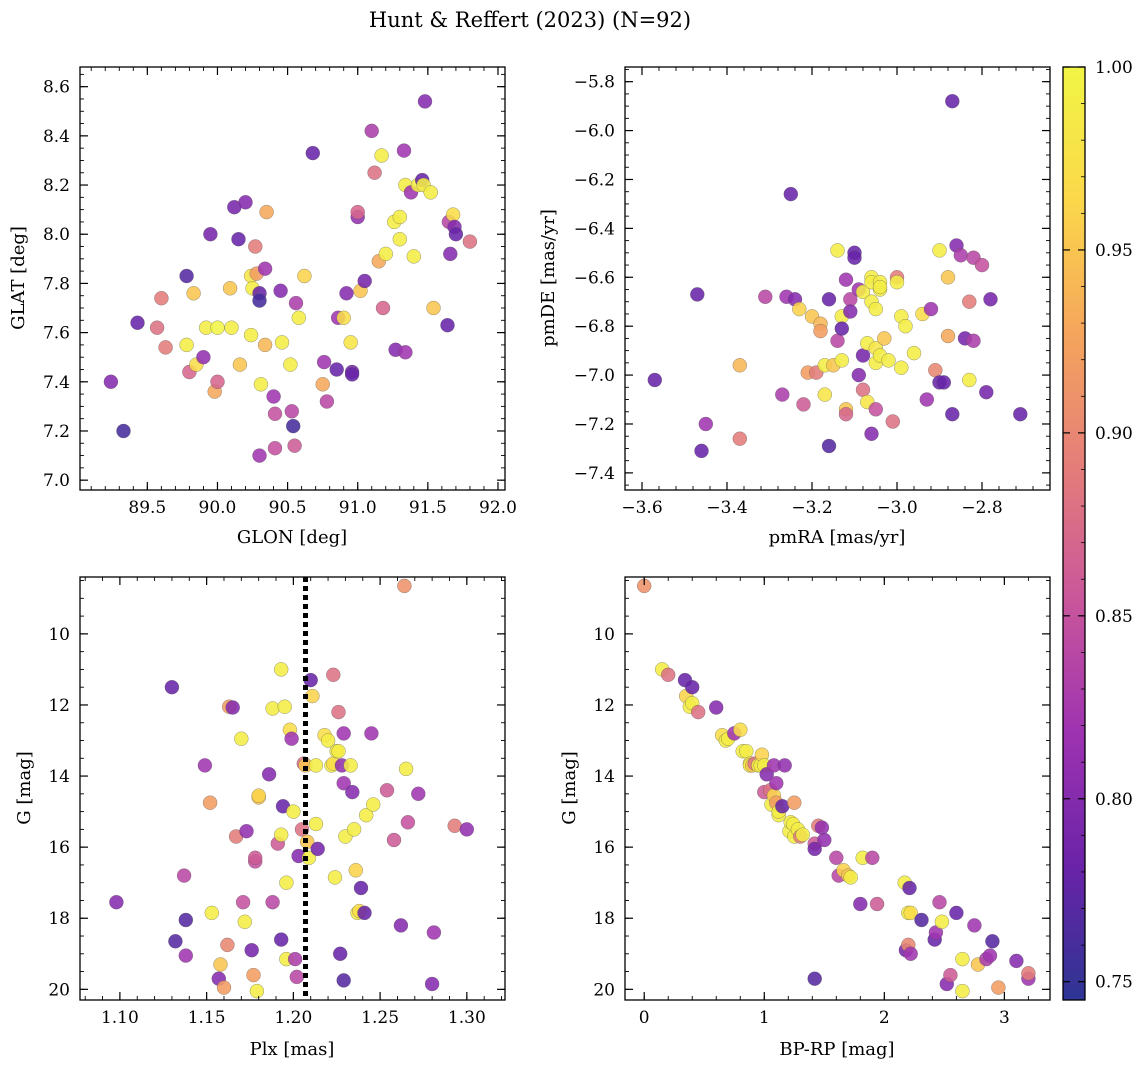 The image size is (1148, 1067). Describe the element at coordinates (1004, 1018) in the screenshot. I see `x-tick-label: 3` at that location.